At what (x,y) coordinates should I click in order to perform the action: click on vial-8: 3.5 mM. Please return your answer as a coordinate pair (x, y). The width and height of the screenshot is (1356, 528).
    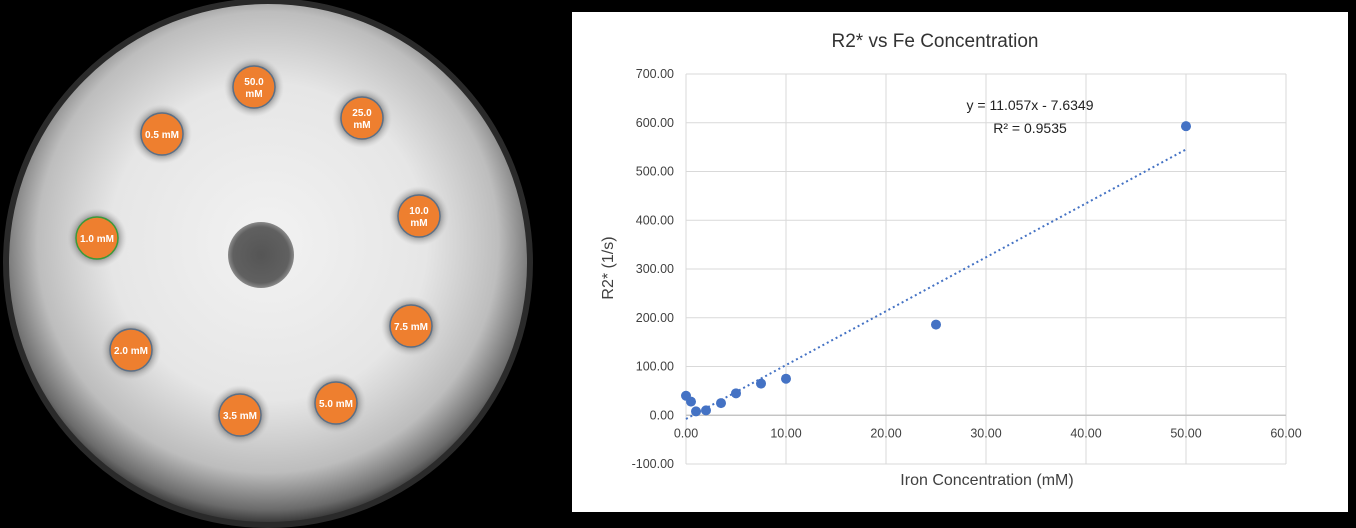
    Looking at the image, I should click on (240, 415).